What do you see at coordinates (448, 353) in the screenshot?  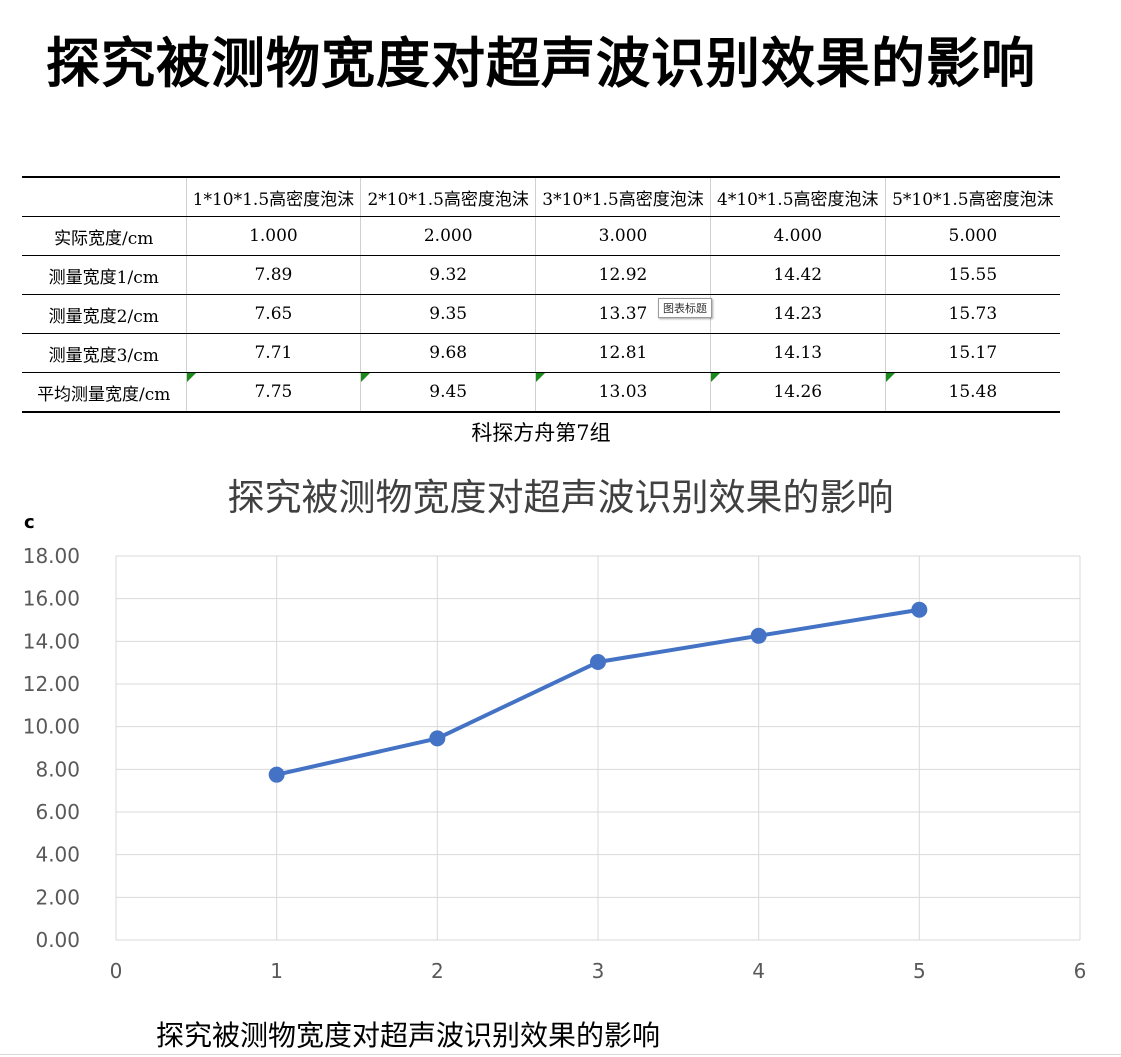 I see `table-cell: 9.68` at bounding box center [448, 353].